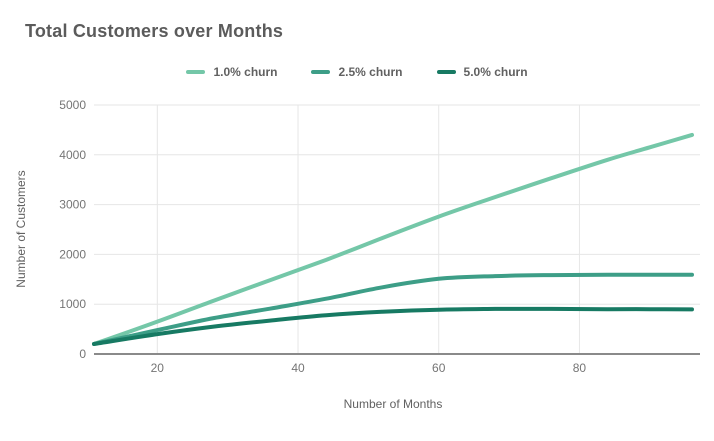 The image size is (714, 441). Describe the element at coordinates (82, 354) in the screenshot. I see `y-tick-label-0: 0` at that location.